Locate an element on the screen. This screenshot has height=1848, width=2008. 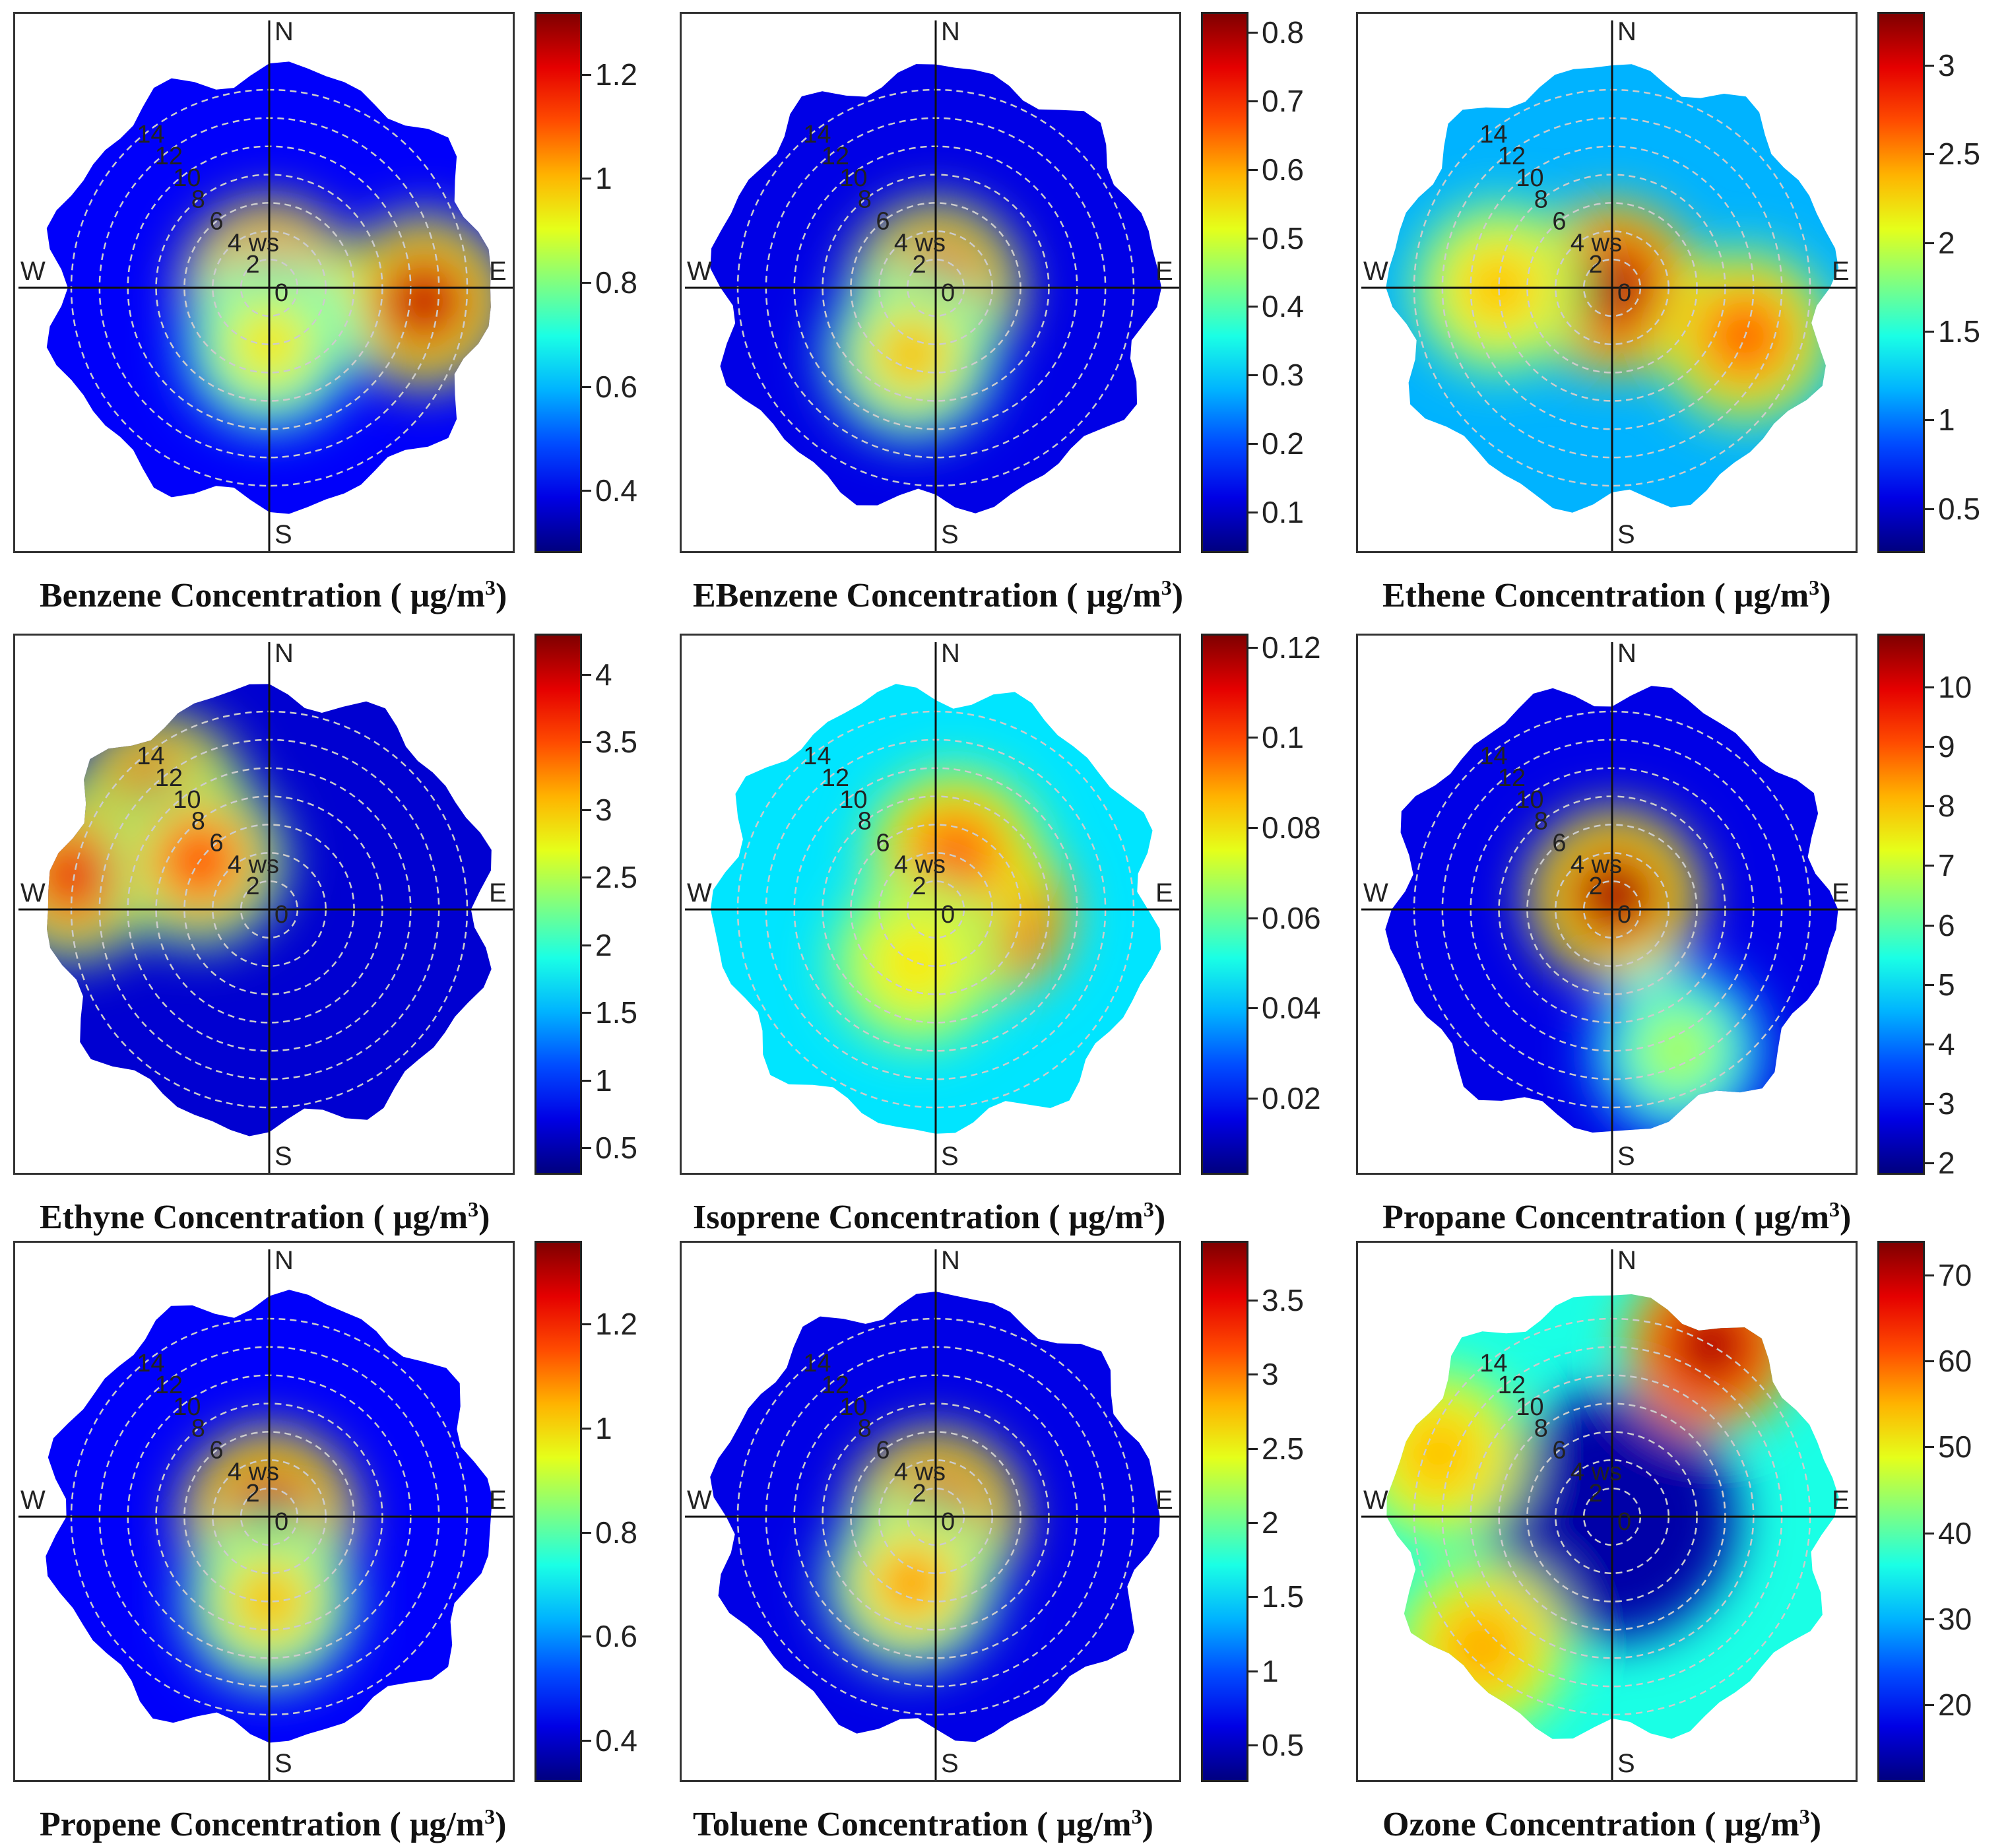
caption-species: Propane is located at coordinates (1448, 1217).